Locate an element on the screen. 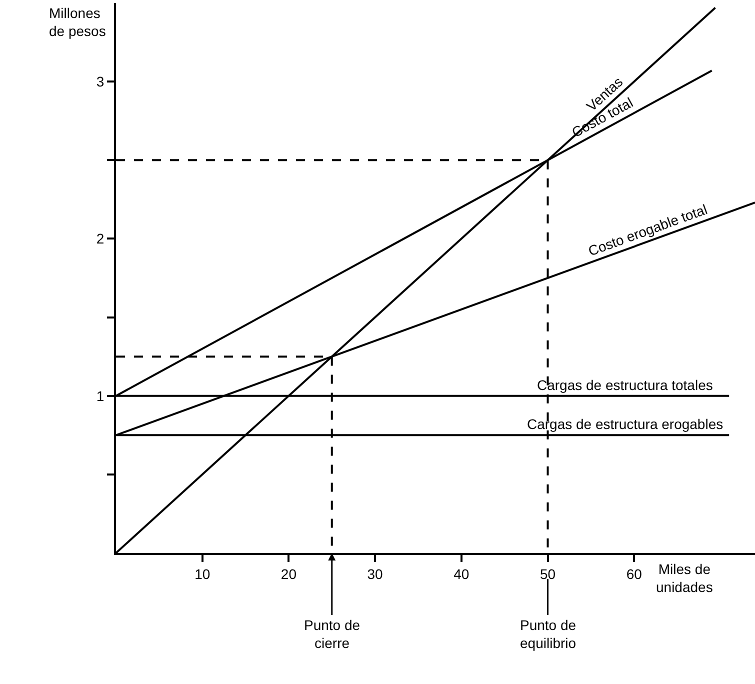 This screenshot has height=684, width=755. x-tick-label: 30 is located at coordinates (375, 574).